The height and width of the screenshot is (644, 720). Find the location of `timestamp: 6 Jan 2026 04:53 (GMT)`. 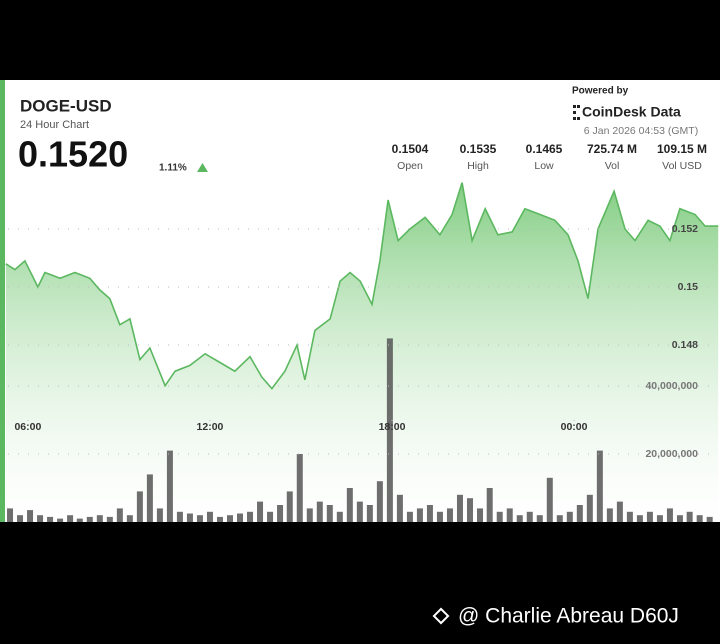

timestamp: 6 Jan 2026 04:53 (GMT) is located at coordinates (641, 131).